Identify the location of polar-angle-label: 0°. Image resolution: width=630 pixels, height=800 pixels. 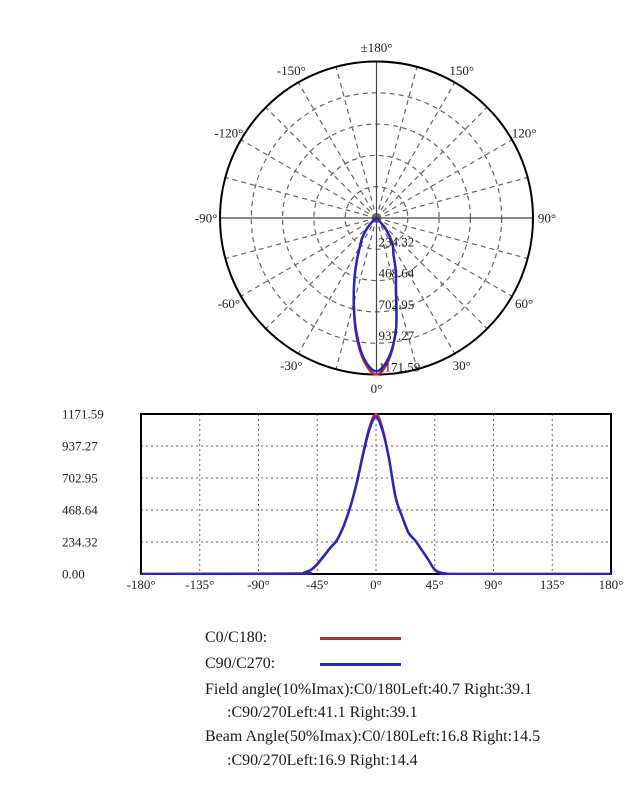
(377, 388).